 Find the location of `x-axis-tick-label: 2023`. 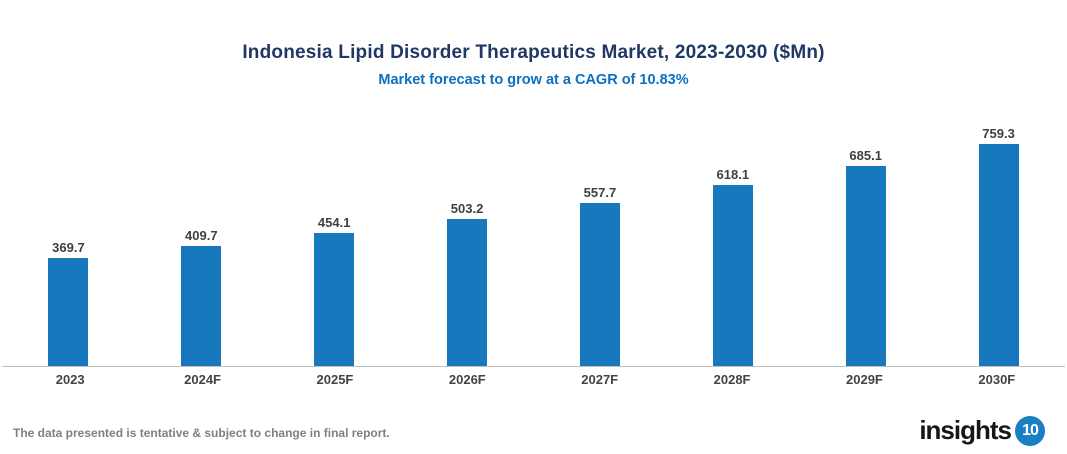

x-axis-tick-label: 2023 is located at coordinates (70, 379).